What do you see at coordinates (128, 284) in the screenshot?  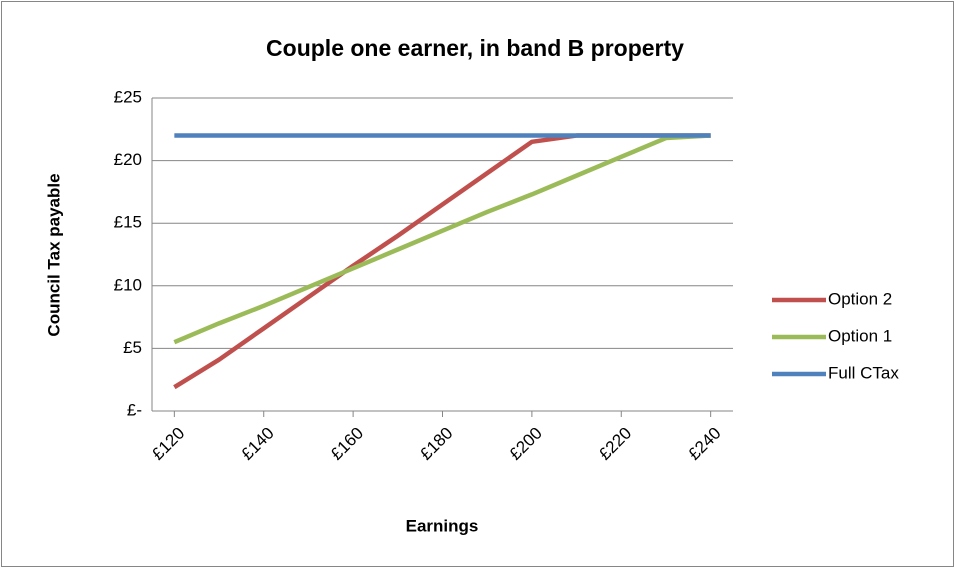 I see `y-tick-label: £10` at bounding box center [128, 284].